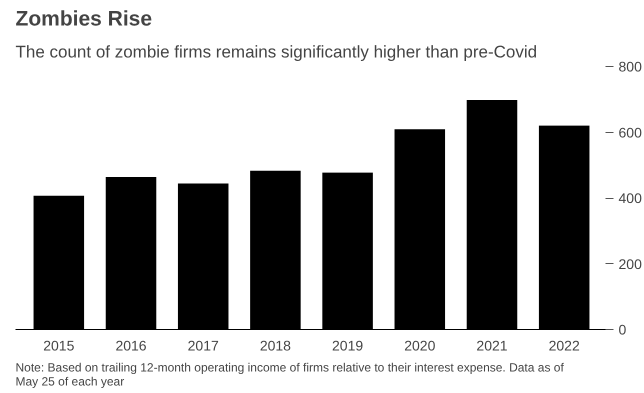  What do you see at coordinates (630, 66) in the screenshot?
I see `y-tick-label: 800` at bounding box center [630, 66].